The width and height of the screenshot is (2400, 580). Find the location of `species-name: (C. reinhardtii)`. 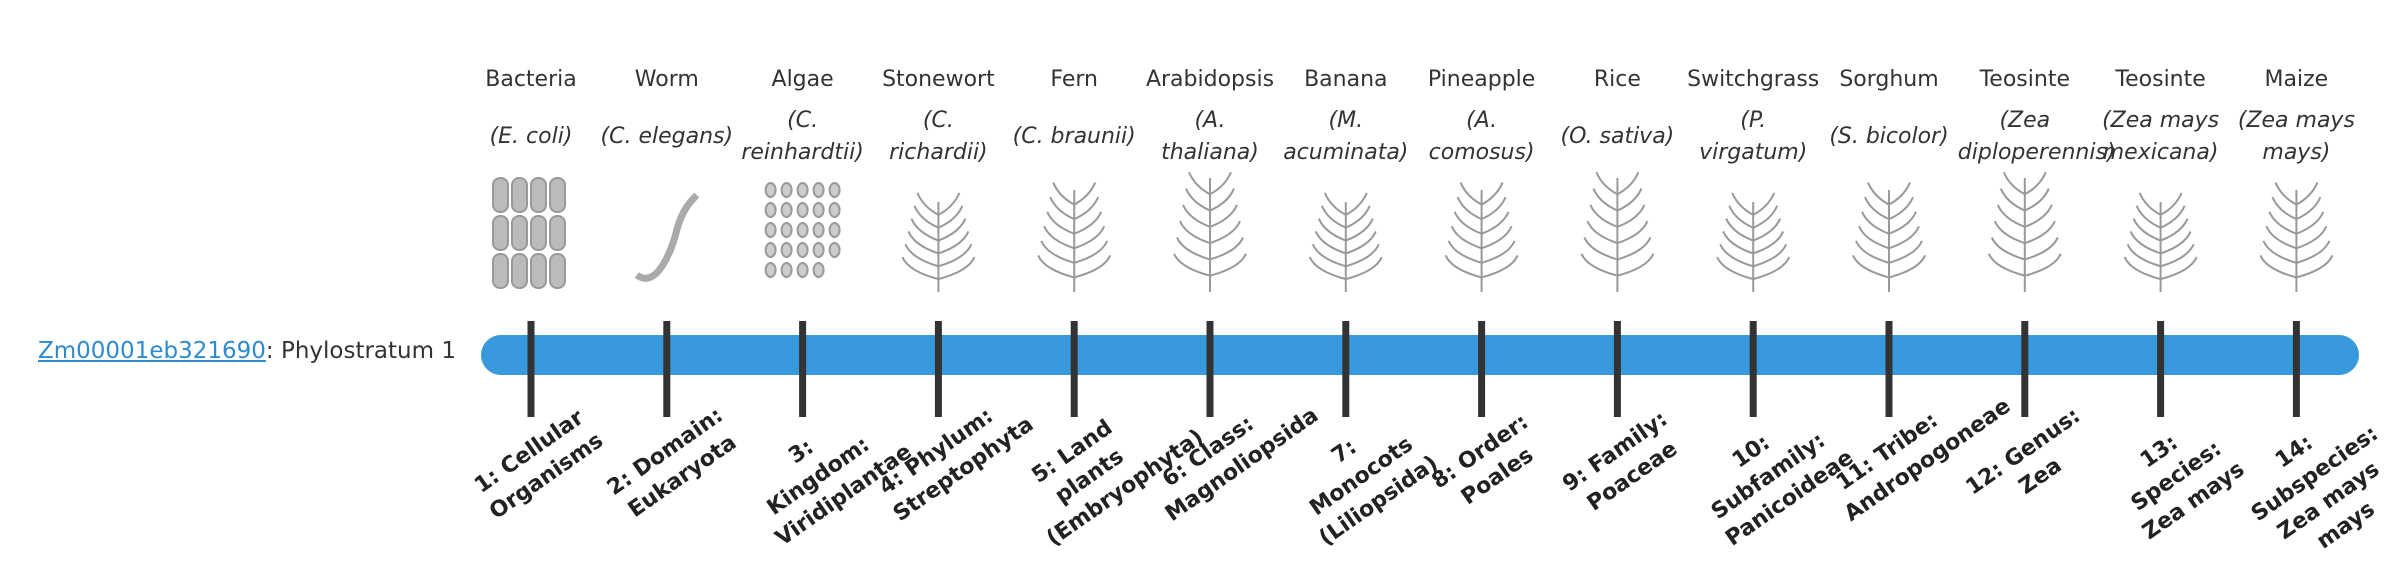

species-name: (C. reinhardtii) is located at coordinates (802, 136).